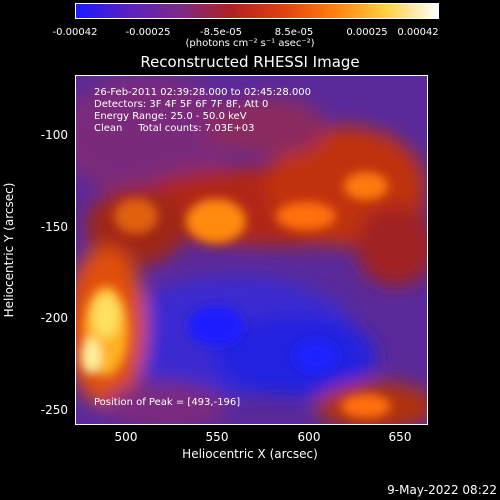  Describe the element at coordinates (148, 32) in the screenshot. I see `colorbar-tick: -0.00025` at that location.